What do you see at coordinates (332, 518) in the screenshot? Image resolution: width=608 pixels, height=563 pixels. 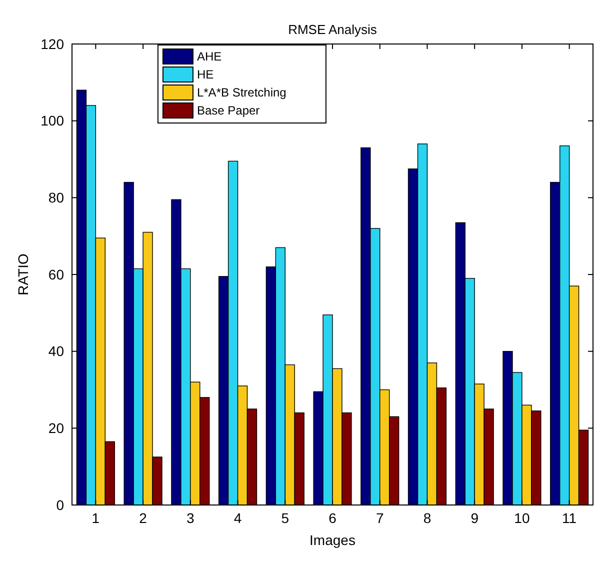 I see `x-tick-label: 6` at bounding box center [332, 518].